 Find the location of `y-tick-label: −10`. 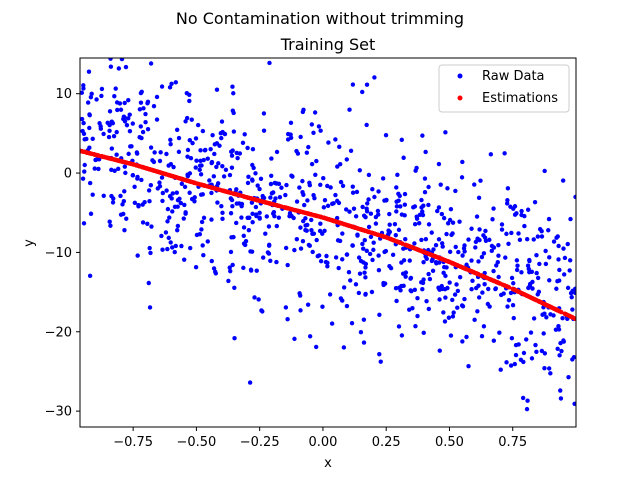

y-tick-label: −10 is located at coordinates (58, 253).